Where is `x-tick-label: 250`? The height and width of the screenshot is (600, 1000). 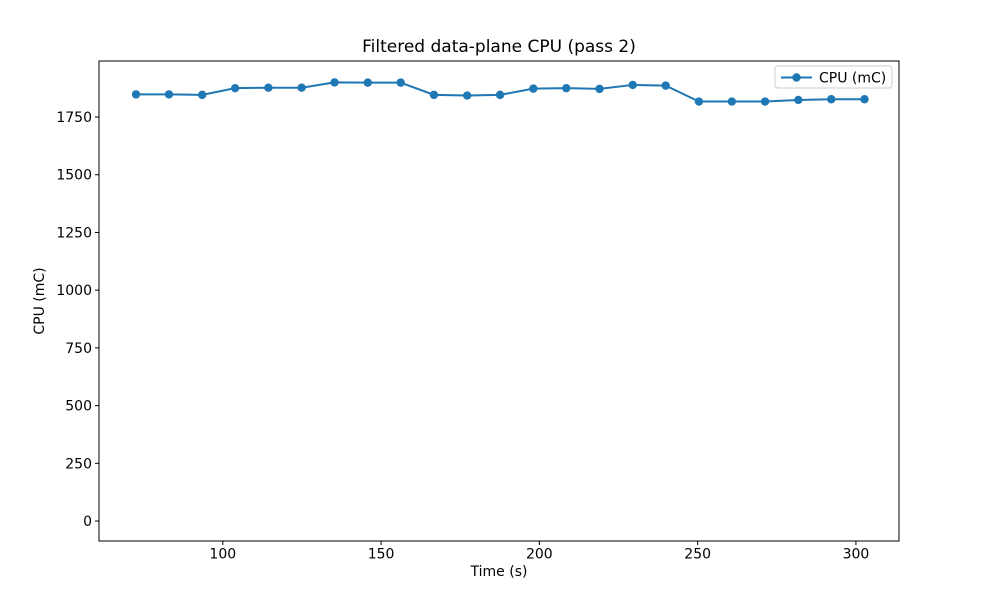 x-tick-label: 250 is located at coordinates (697, 555).